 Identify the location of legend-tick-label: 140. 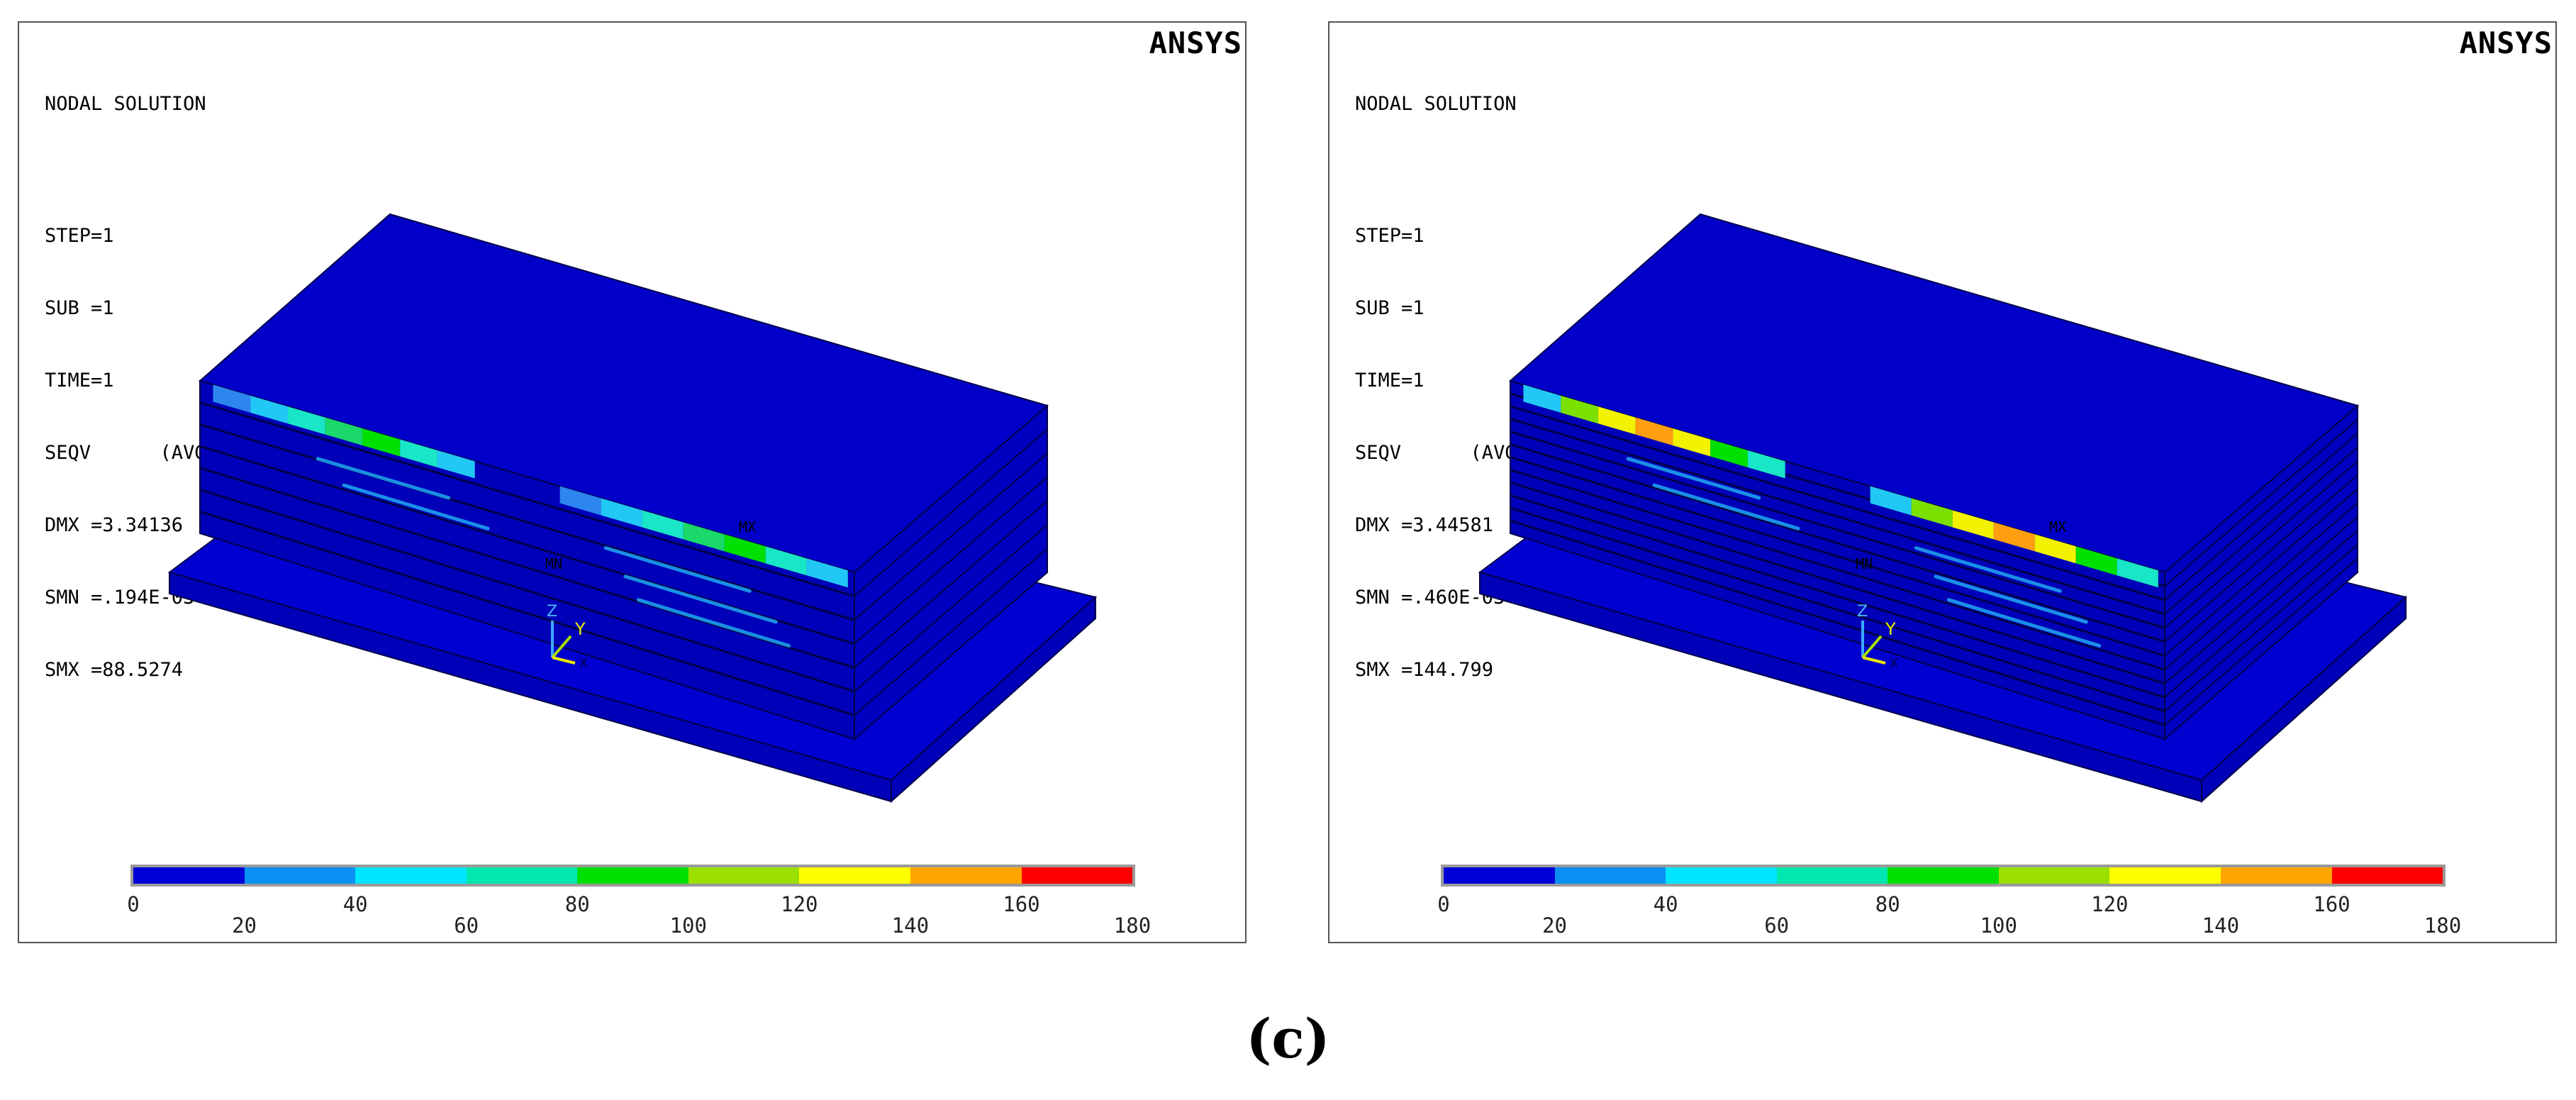
(910, 925).